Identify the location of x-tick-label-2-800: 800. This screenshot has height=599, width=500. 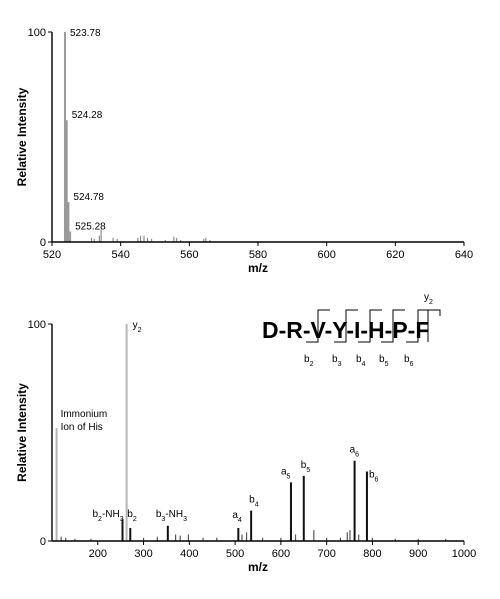
(372, 554).